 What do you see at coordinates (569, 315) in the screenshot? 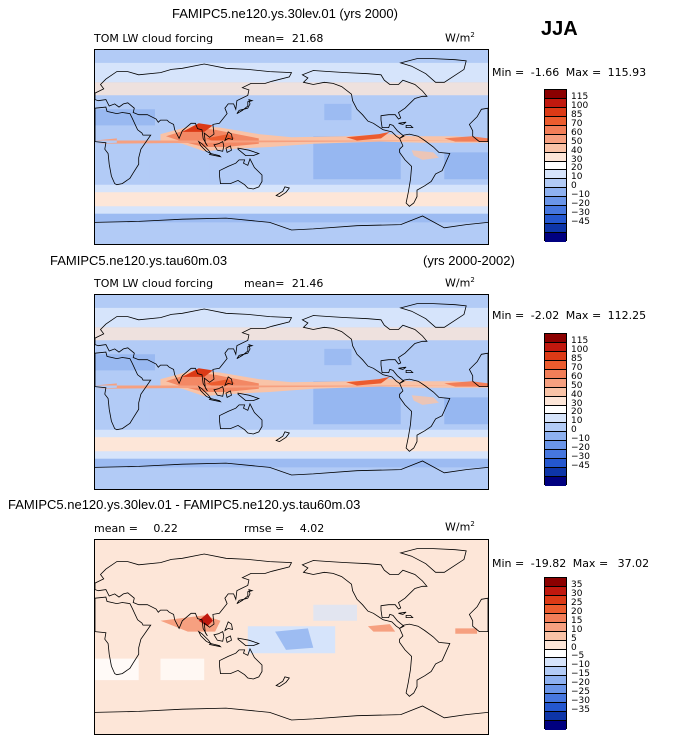
I see `panel-2-min-max: Min = -2.02 Max = 112.25` at bounding box center [569, 315].